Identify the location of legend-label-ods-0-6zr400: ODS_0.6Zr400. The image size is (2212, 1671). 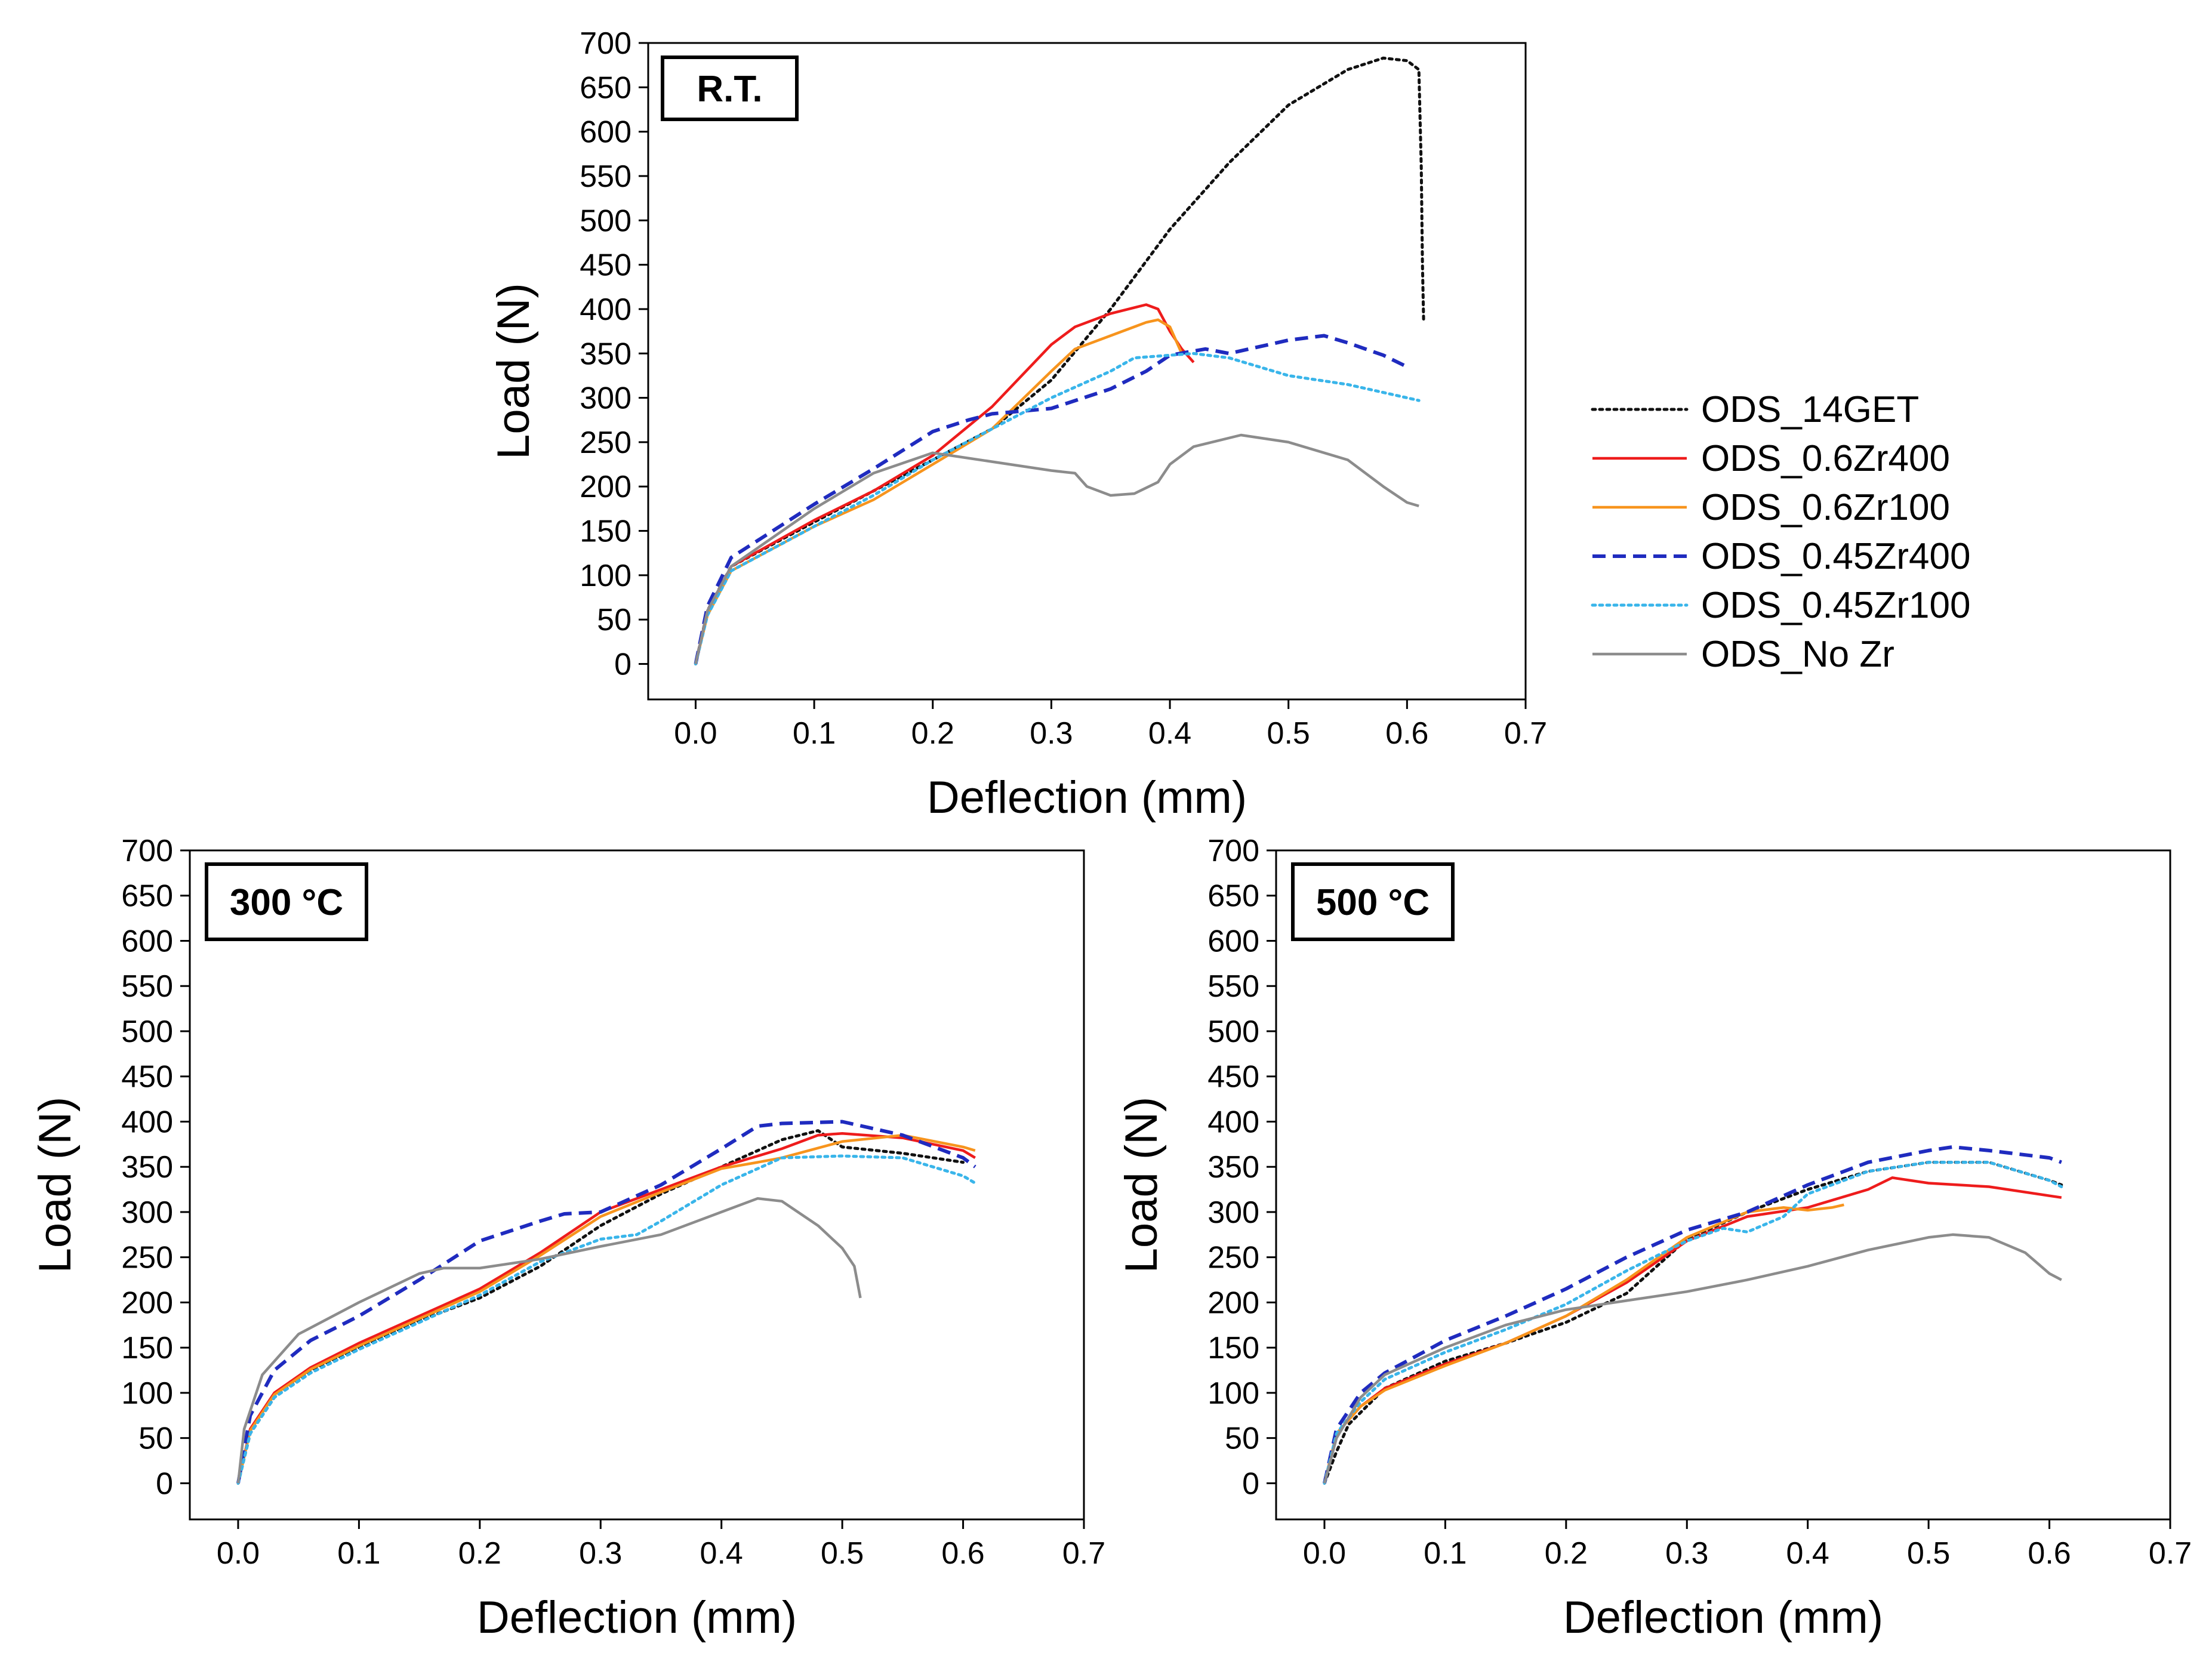
(1826, 458).